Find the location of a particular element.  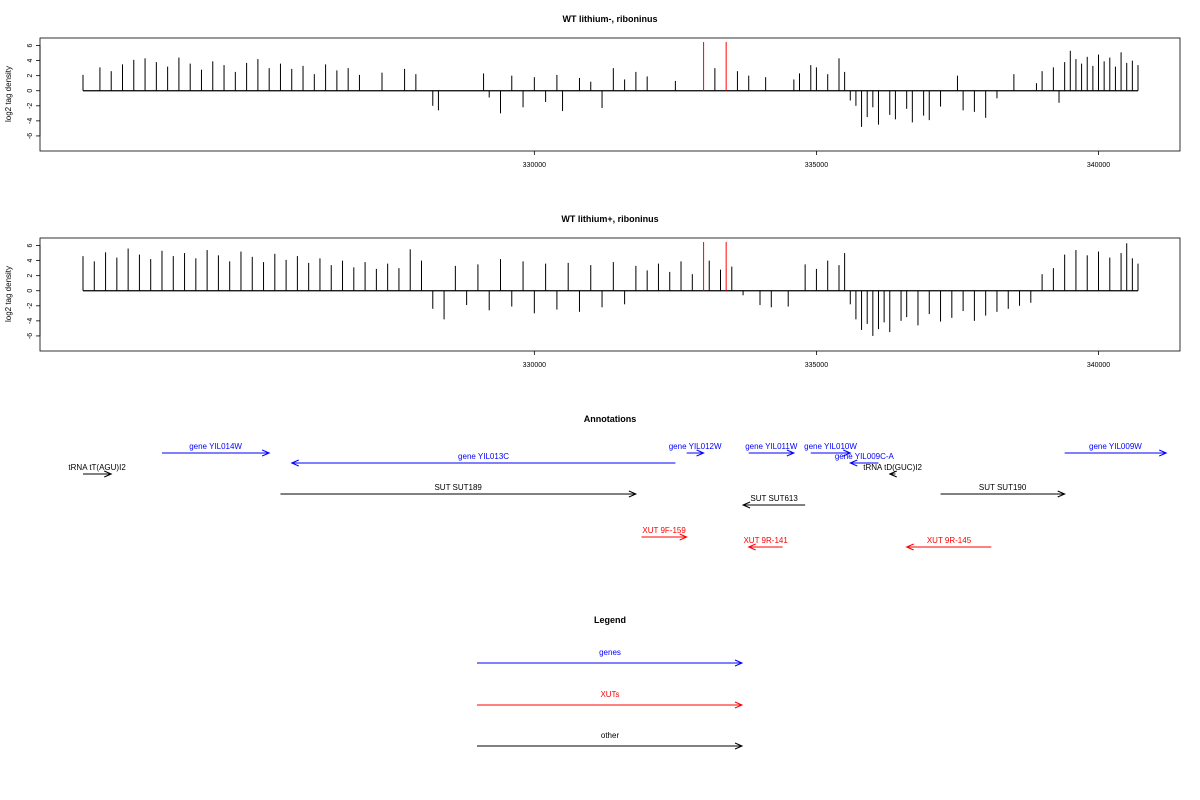

annotations-title: Annotations is located at coordinates (610, 419).